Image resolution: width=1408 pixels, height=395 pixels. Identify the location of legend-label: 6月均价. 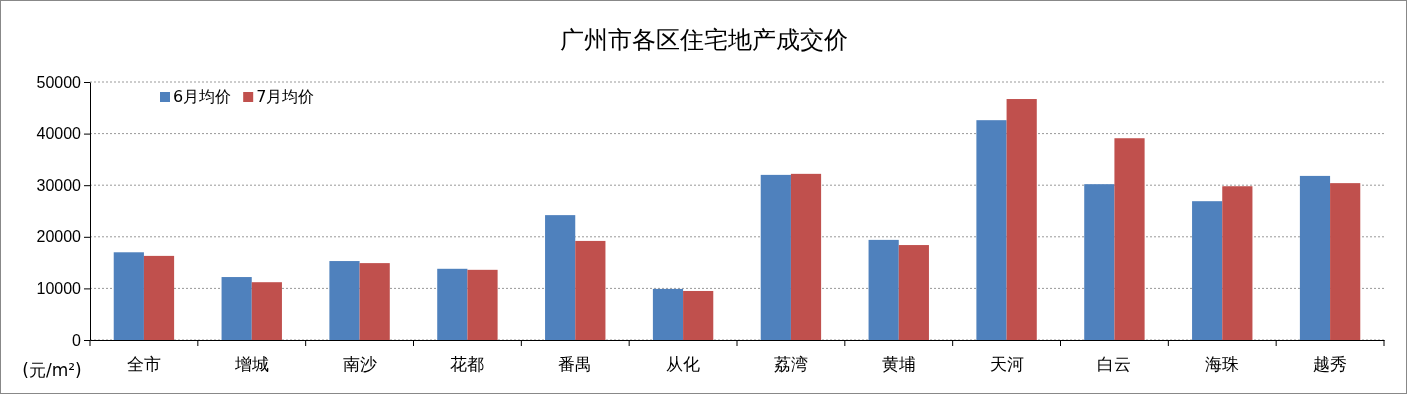
(202, 96).